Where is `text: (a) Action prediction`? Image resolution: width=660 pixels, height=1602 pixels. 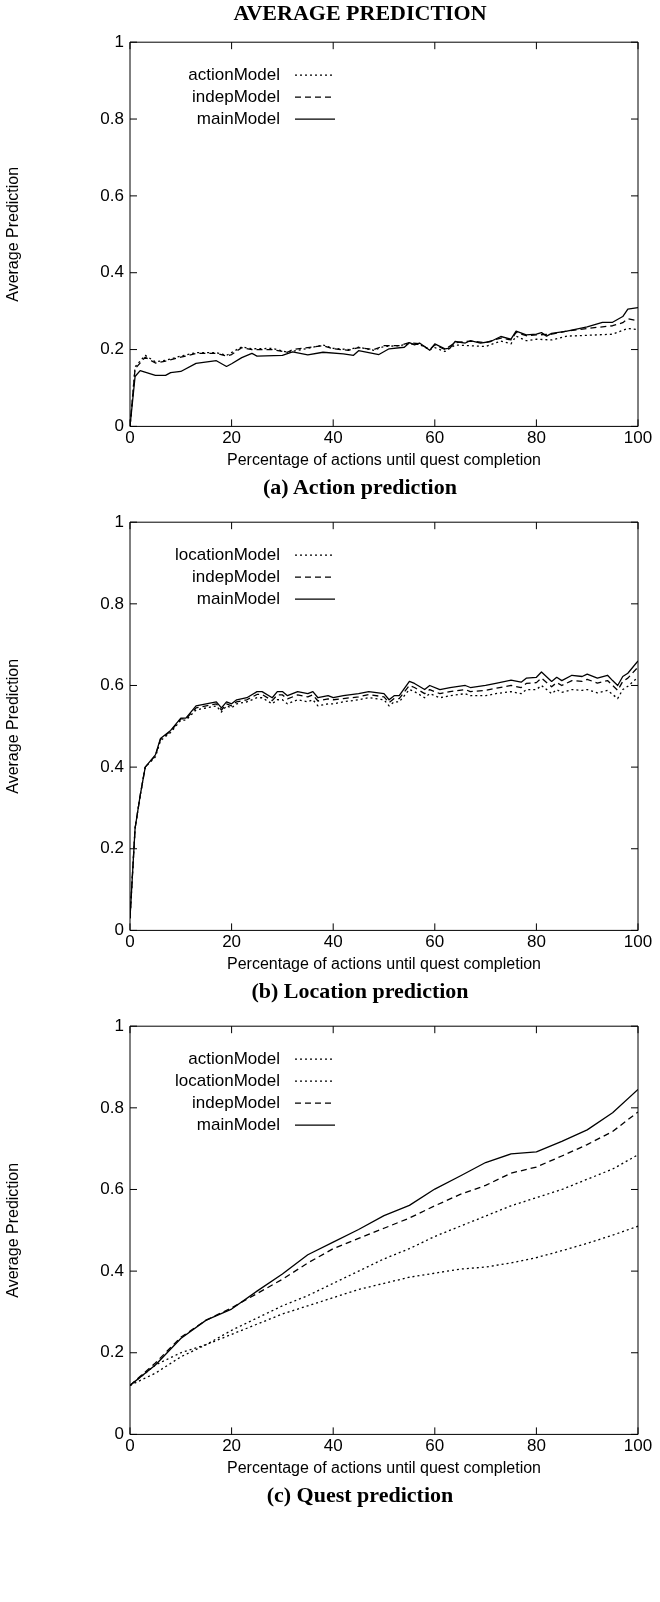
text: (a) Action prediction is located at coordinates (360, 487).